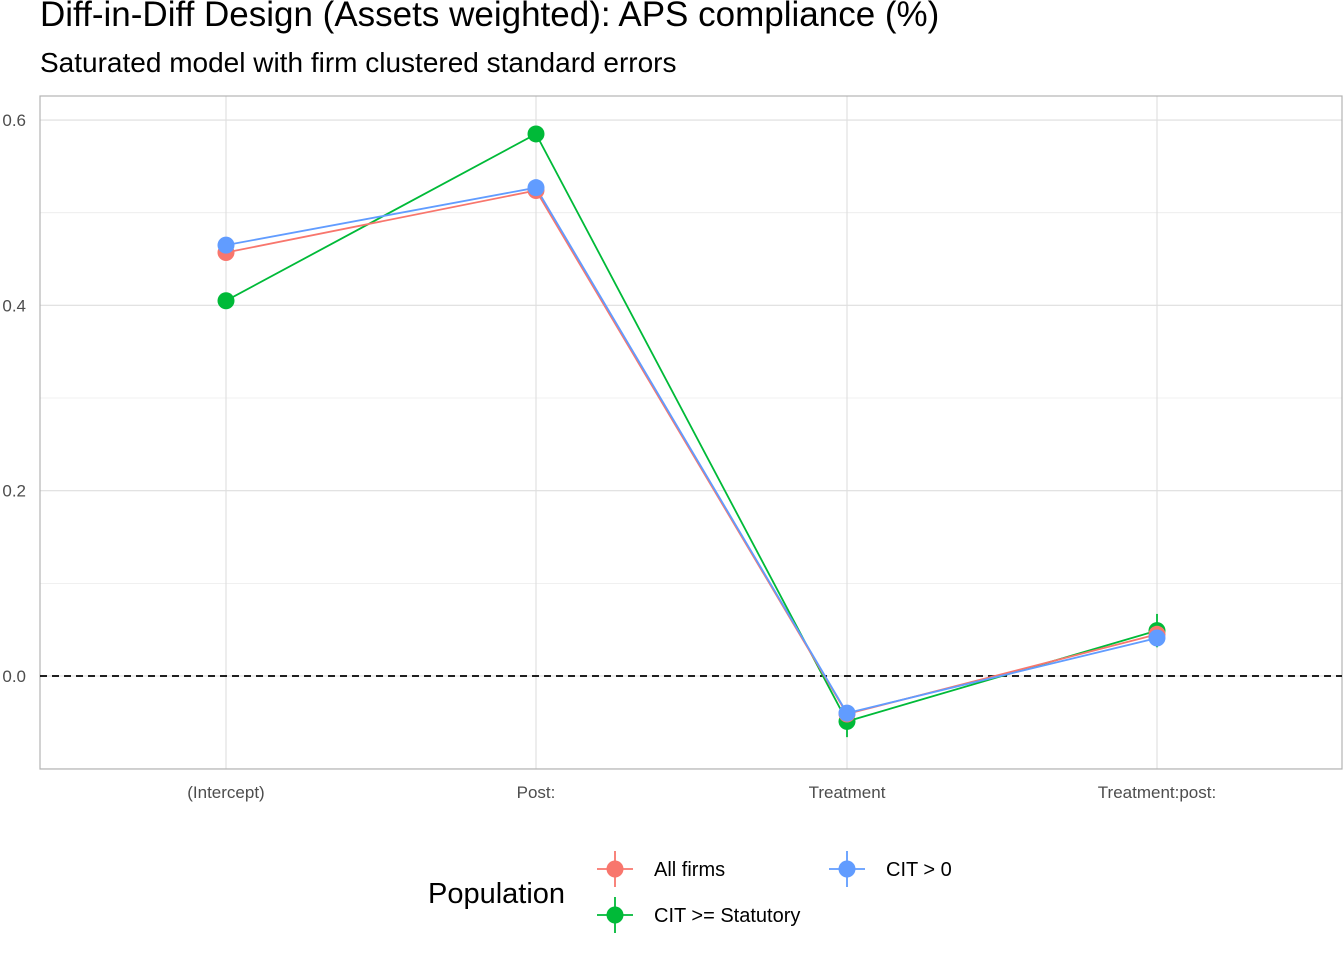 The width and height of the screenshot is (1344, 960). What do you see at coordinates (14, 398) in the screenshot?
I see `y-axis-ticks: 0.0 0.2 0.4 0.6` at bounding box center [14, 398].